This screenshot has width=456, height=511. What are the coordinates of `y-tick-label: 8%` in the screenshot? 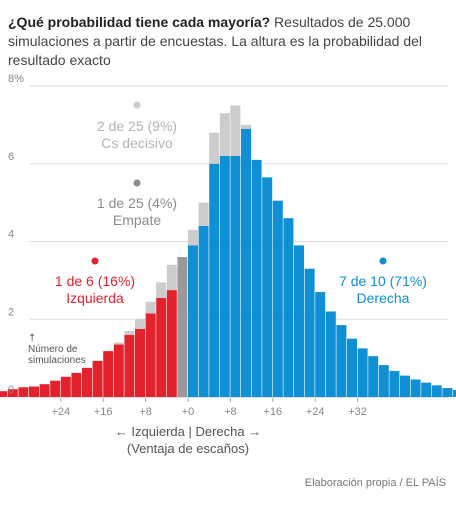 It's located at (16, 79).